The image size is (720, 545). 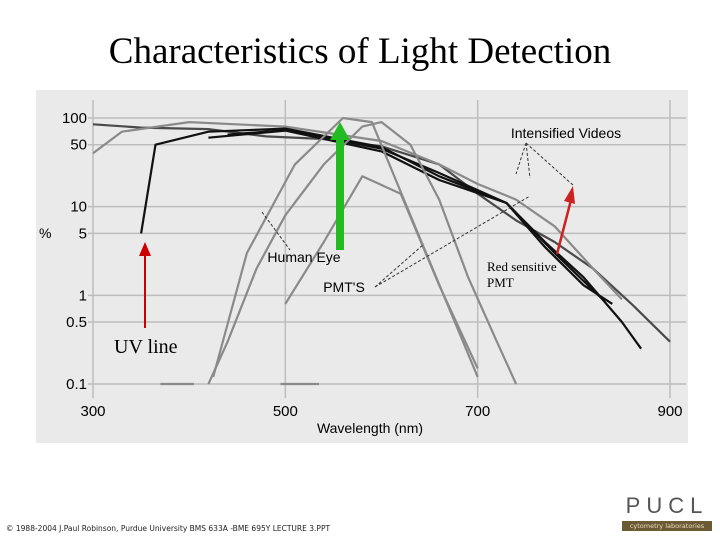 What do you see at coordinates (74, 118) in the screenshot?
I see `y-tick-label-0: 100` at bounding box center [74, 118].